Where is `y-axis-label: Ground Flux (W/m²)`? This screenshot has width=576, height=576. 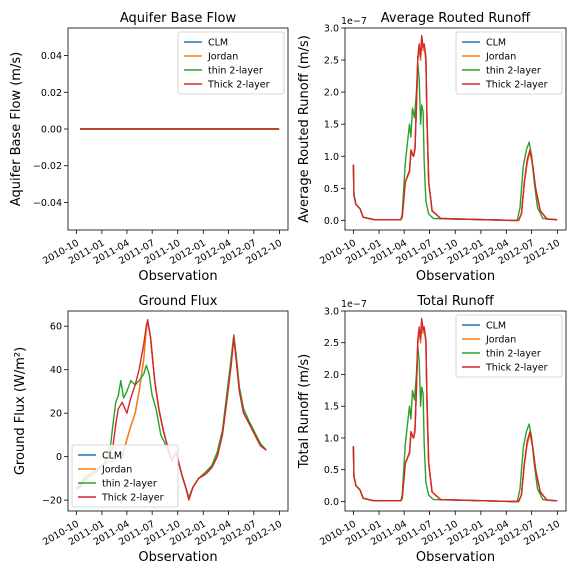 y-axis-label: Ground Flux (W/m²) is located at coordinates (20, 411).